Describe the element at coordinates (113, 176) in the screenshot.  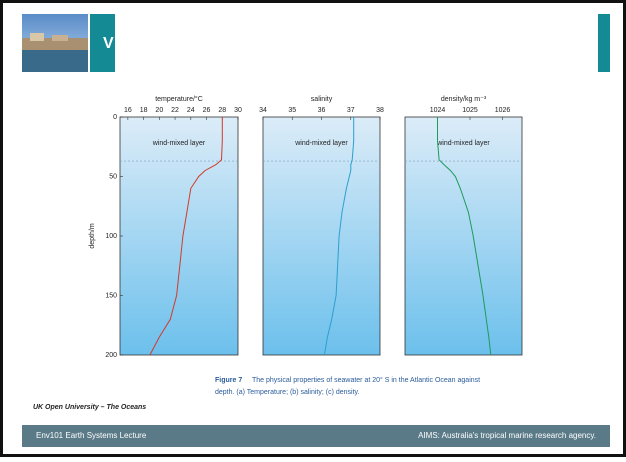
I see `y-tick-label: 50` at that location.